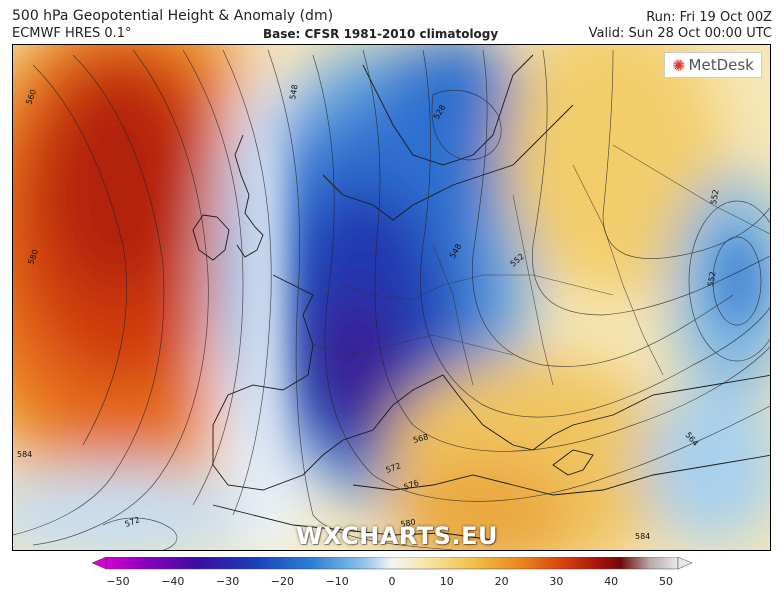 Image resolution: width=784 pixels, height=600 pixels. I want to click on run-time-label: Run: Fri 19 Oct 00Z, so click(709, 17).